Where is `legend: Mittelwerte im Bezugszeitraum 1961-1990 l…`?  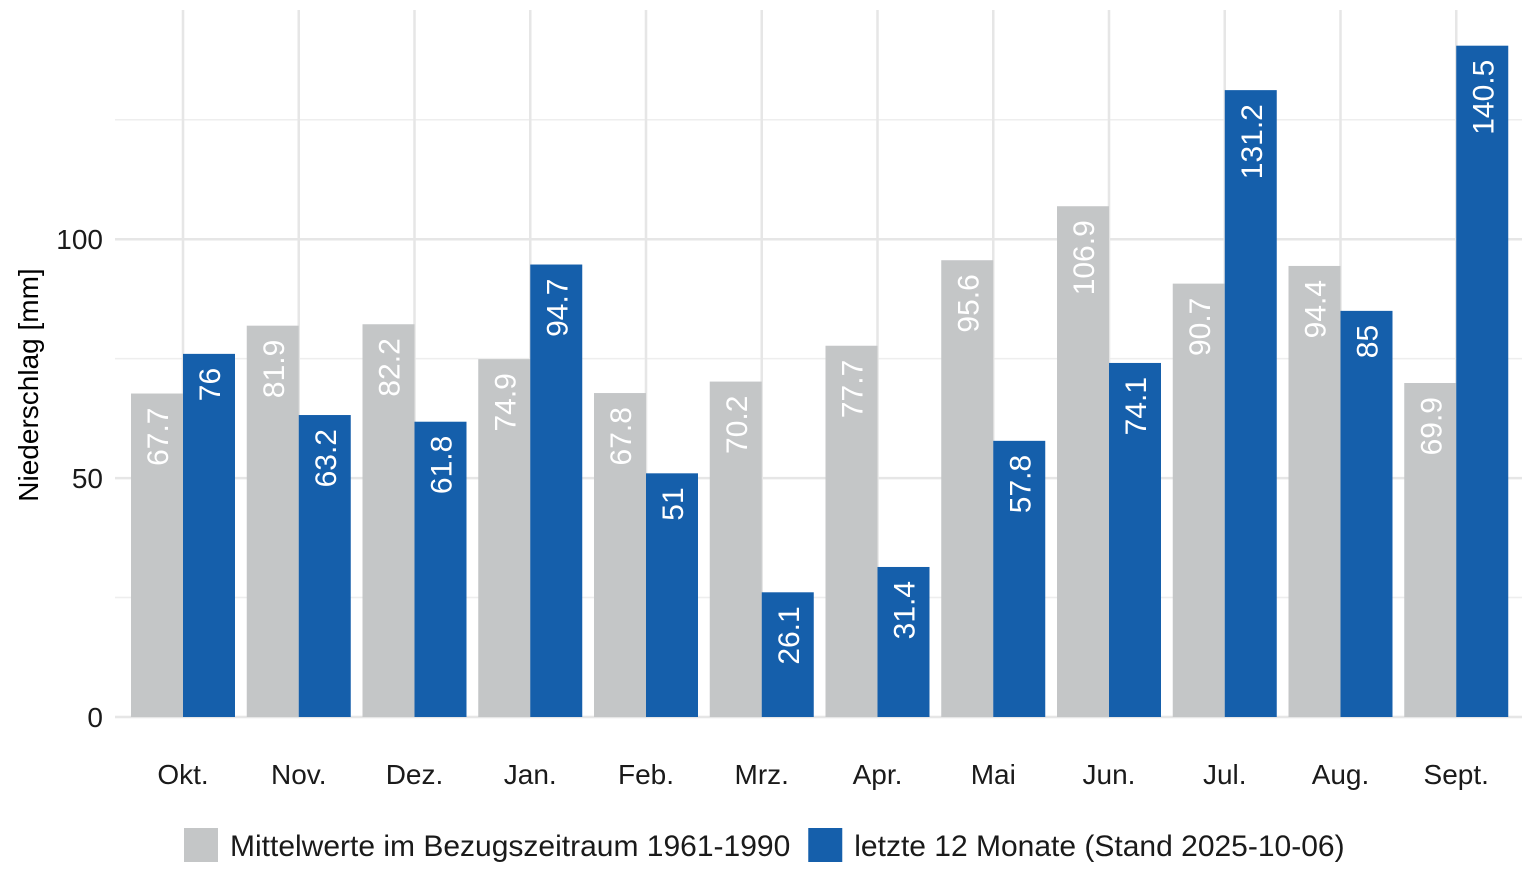 legend: Mittelwerte im Bezugszeitraum 1961-1990 l… is located at coordinates (764, 845).